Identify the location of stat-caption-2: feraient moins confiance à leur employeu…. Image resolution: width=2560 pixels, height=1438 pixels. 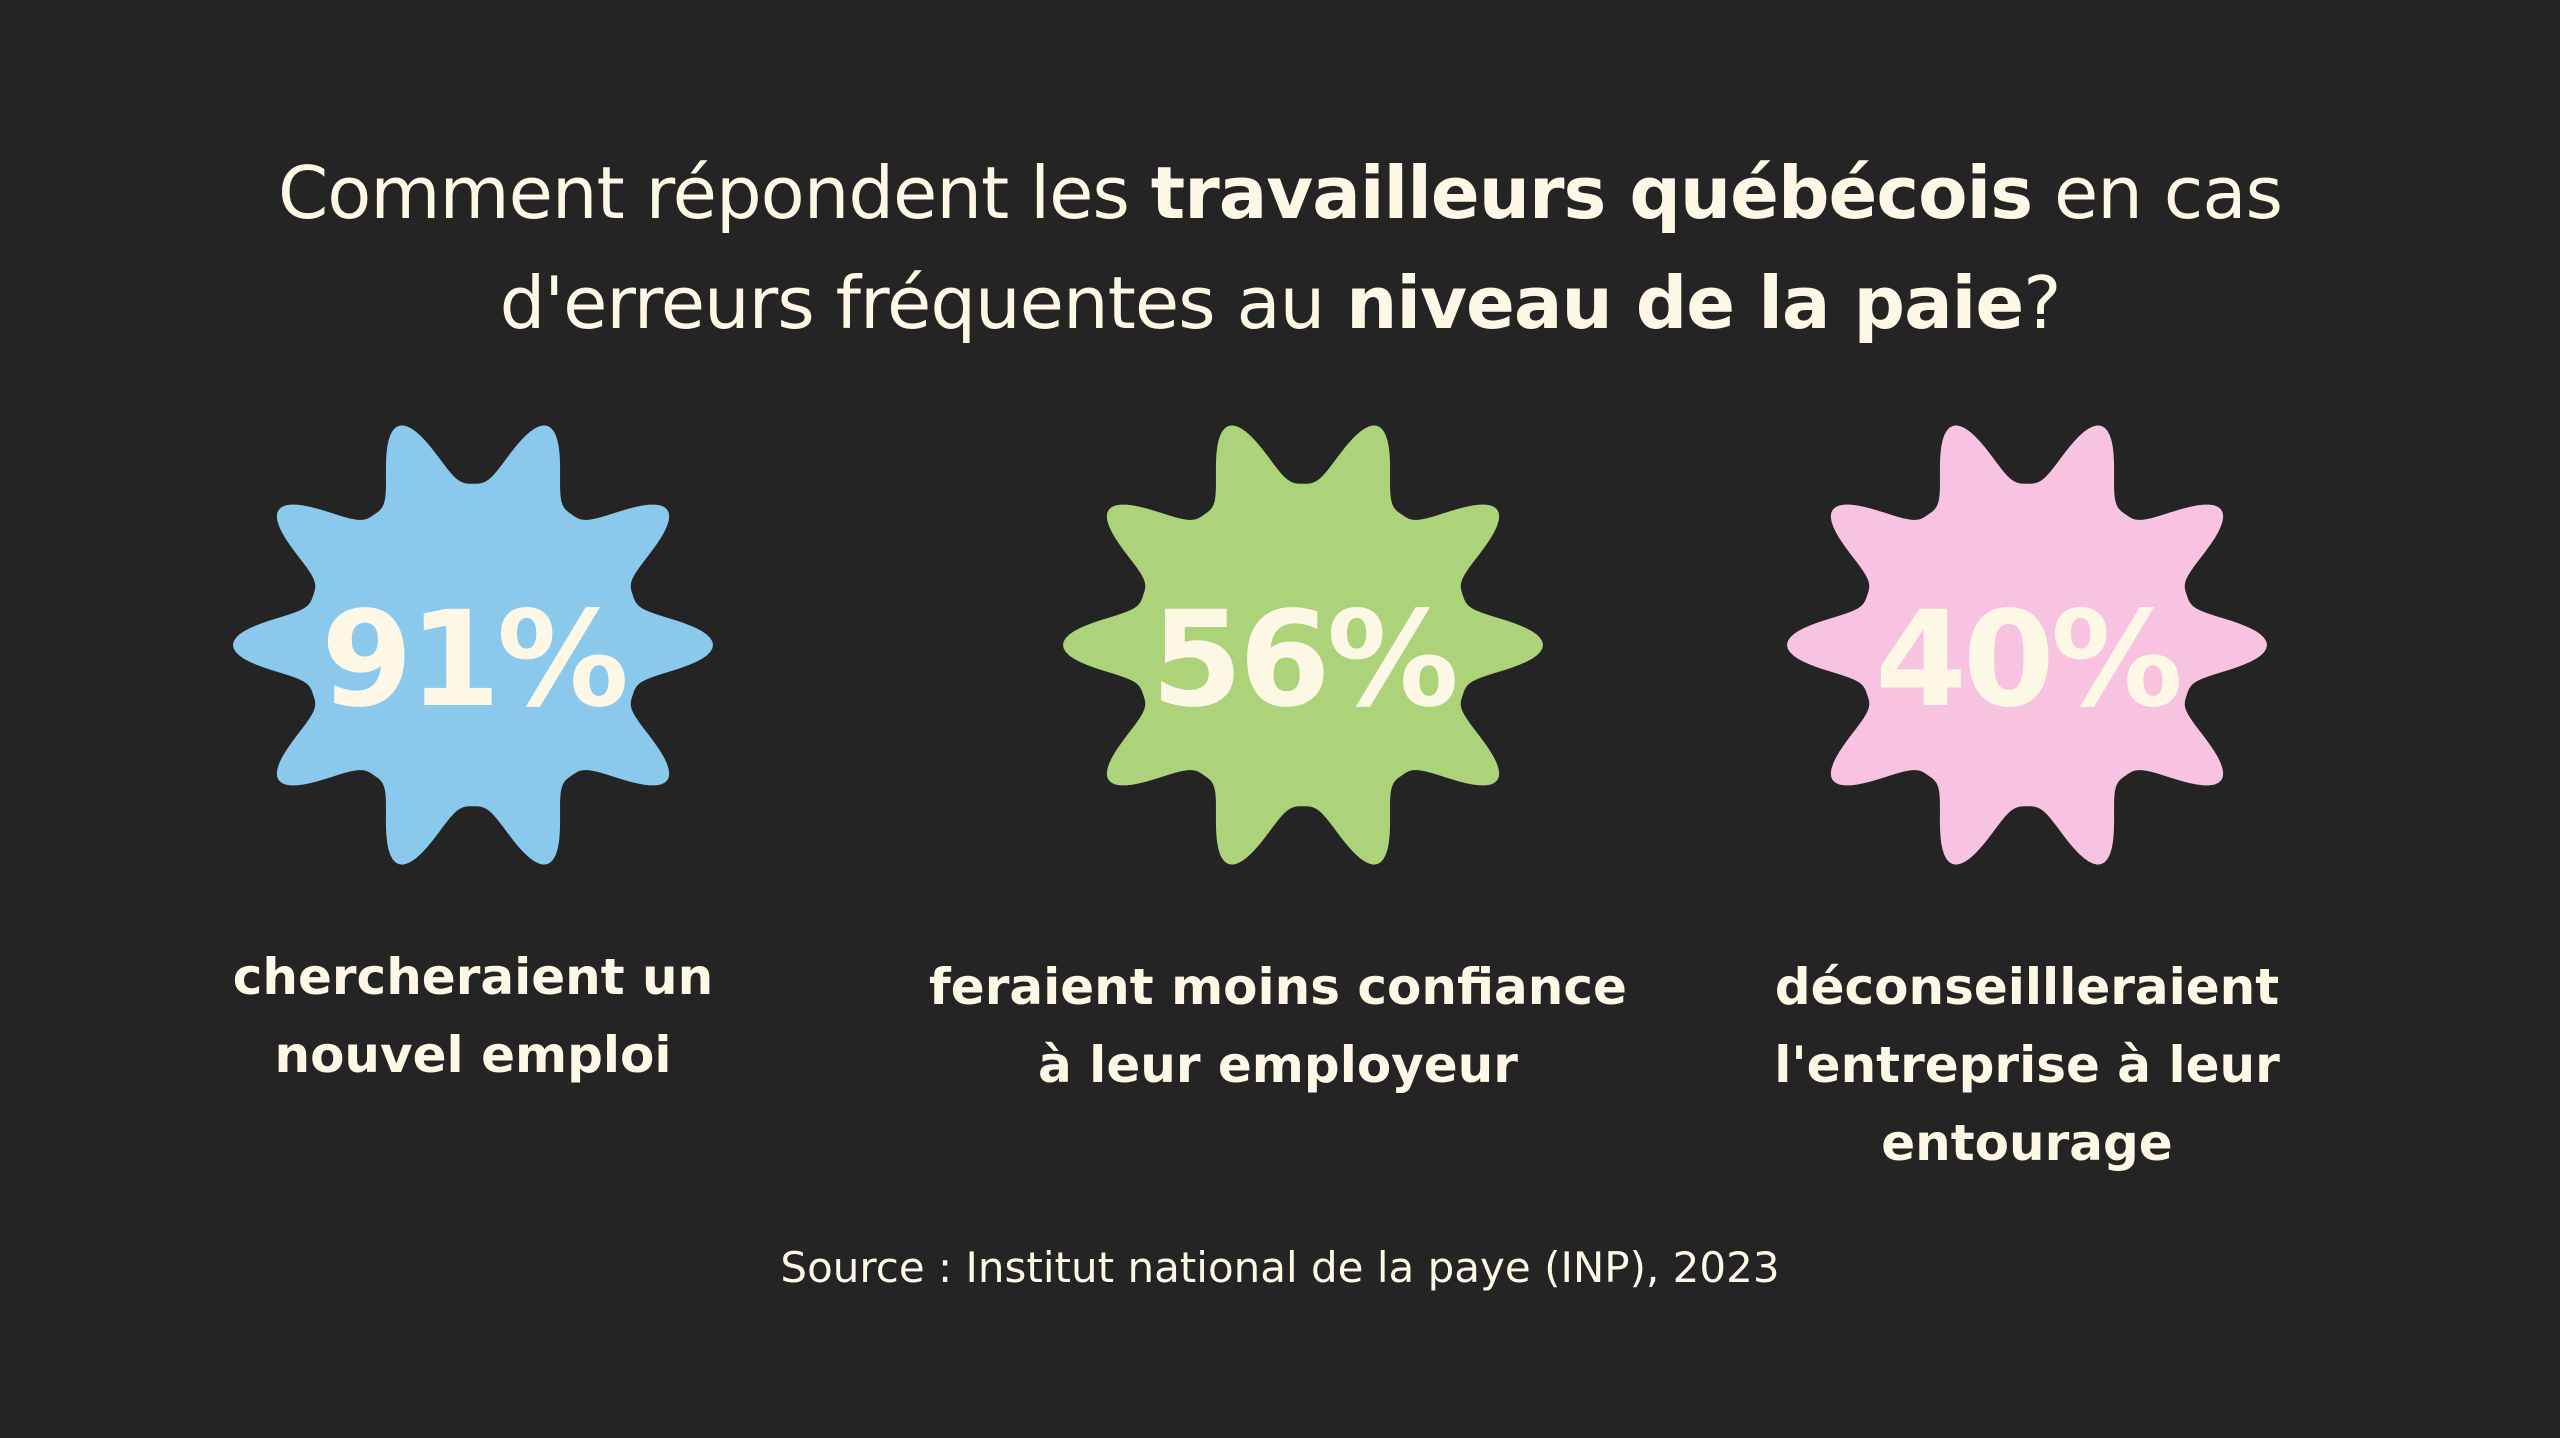
(1278, 1026).